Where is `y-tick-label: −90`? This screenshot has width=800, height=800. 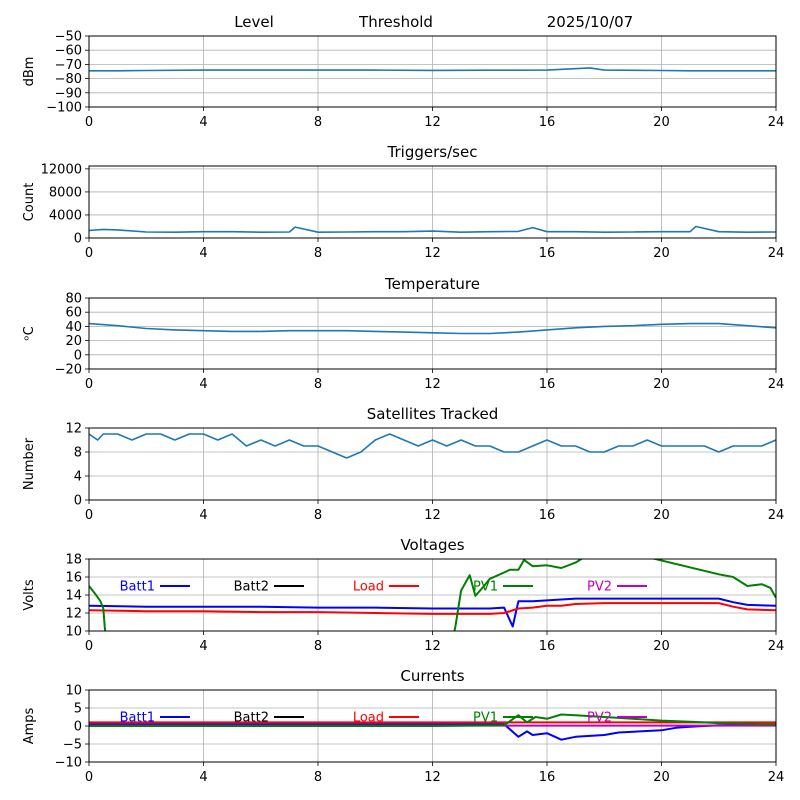
y-tick-label: −90 is located at coordinates (68, 93).